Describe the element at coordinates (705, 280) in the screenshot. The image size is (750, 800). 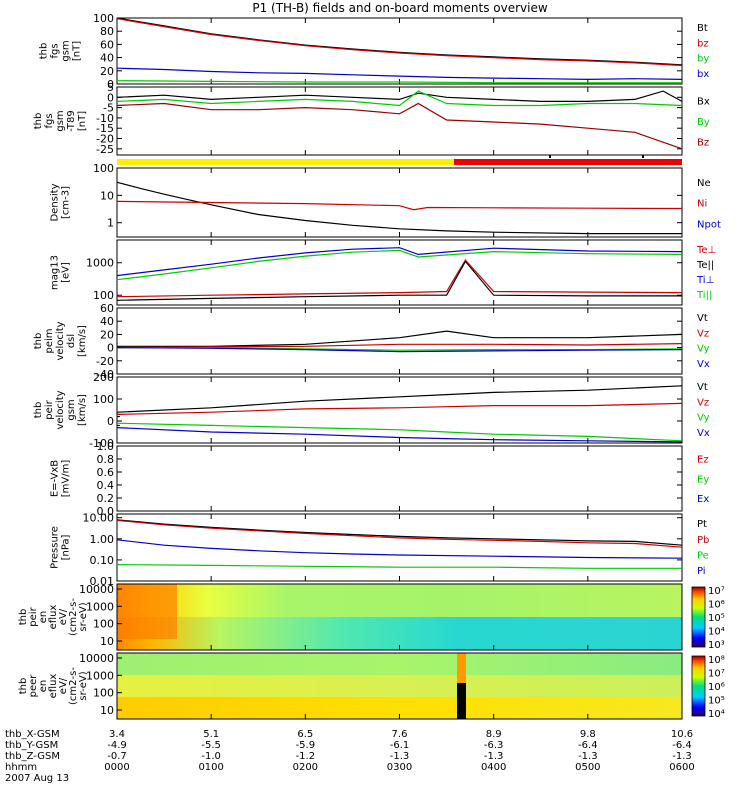
I see `legend-Ti⊥: Ti⊥` at that location.